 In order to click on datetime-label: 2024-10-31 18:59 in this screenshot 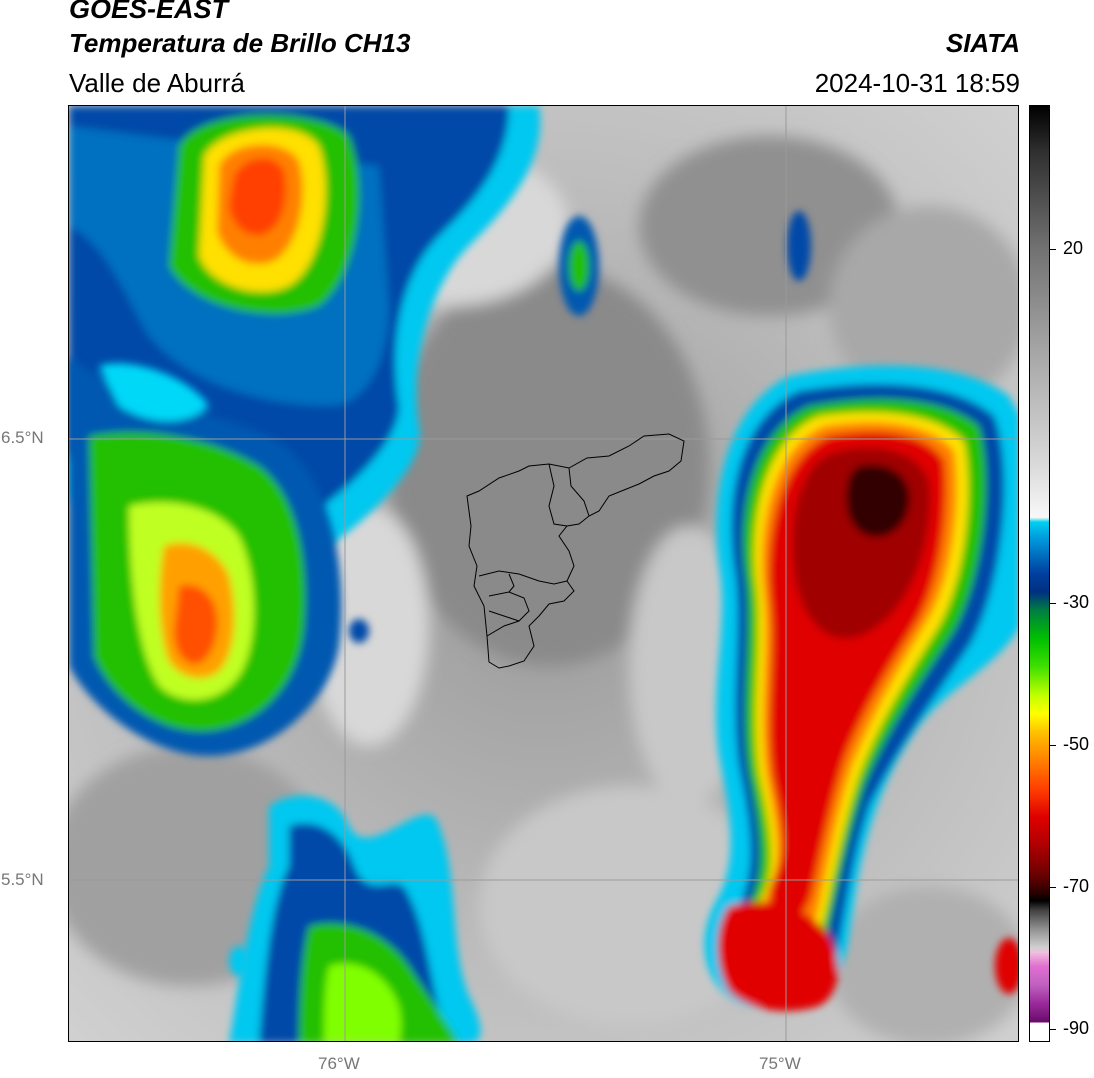, I will do `click(917, 83)`.